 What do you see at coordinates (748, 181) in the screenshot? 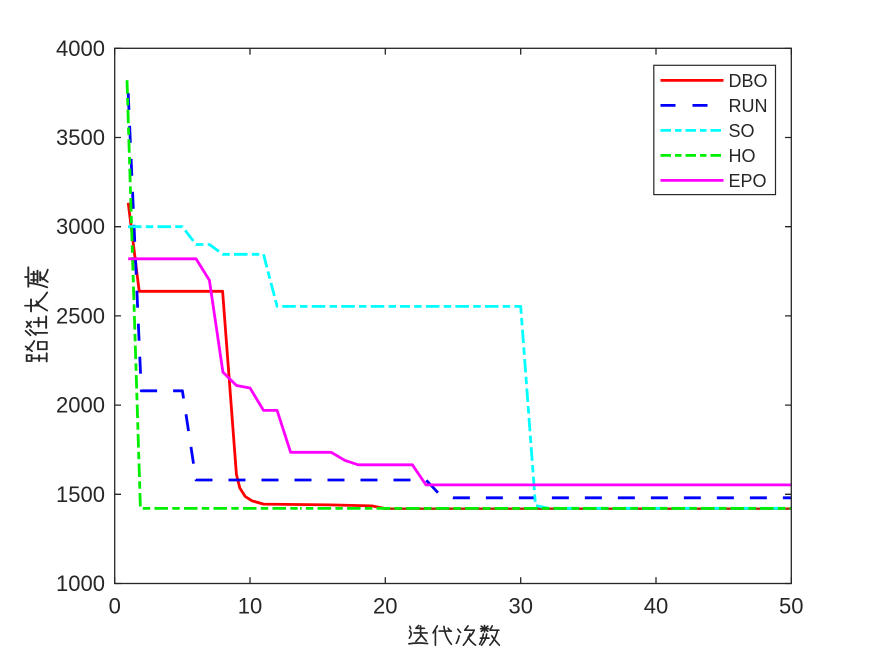
I see `svg-text: EPO` at bounding box center [748, 181].